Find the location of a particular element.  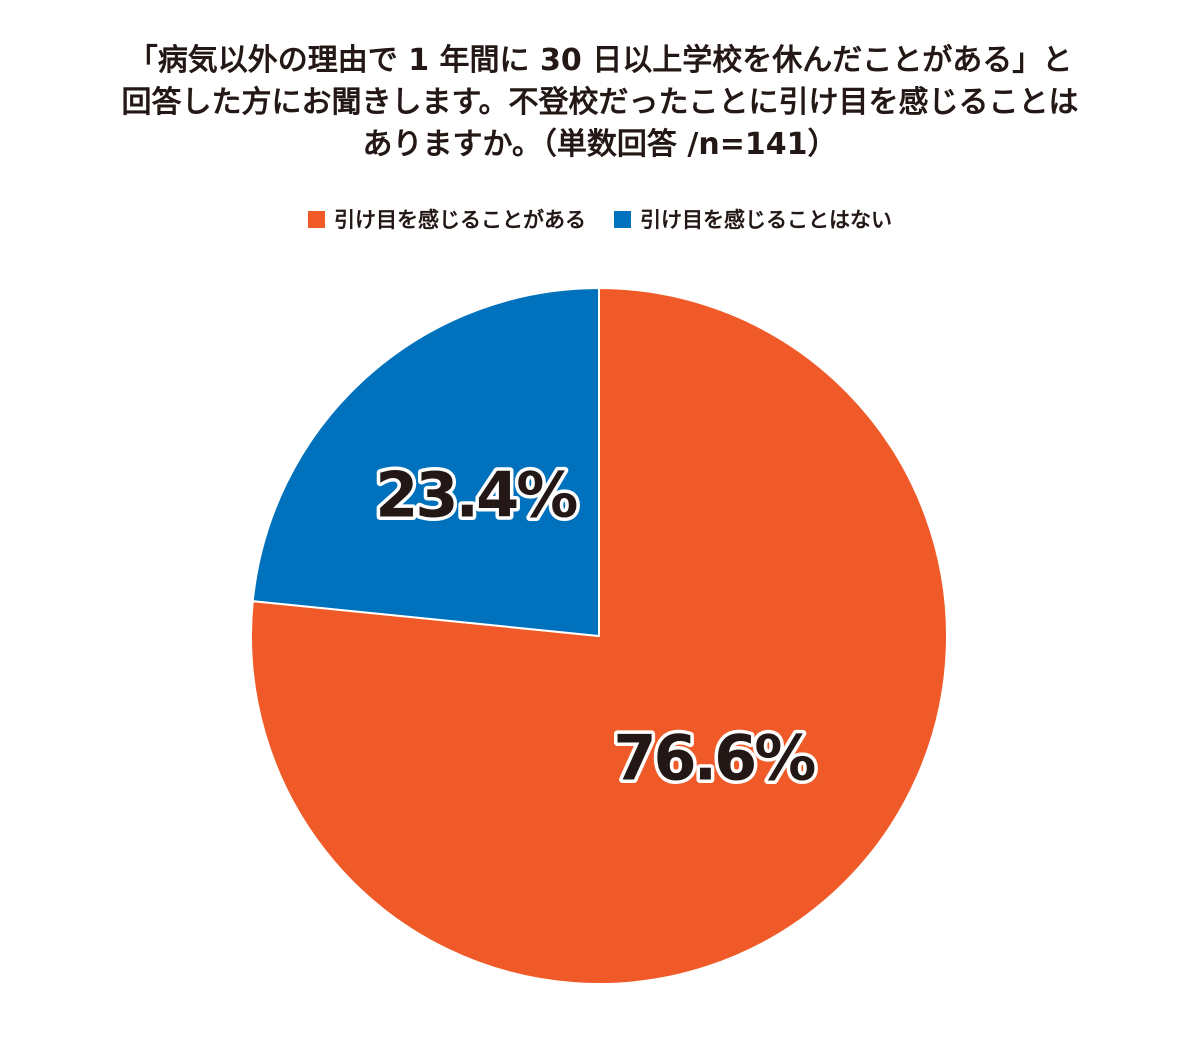

pie-label-no: 23.4% is located at coordinates (476, 494).